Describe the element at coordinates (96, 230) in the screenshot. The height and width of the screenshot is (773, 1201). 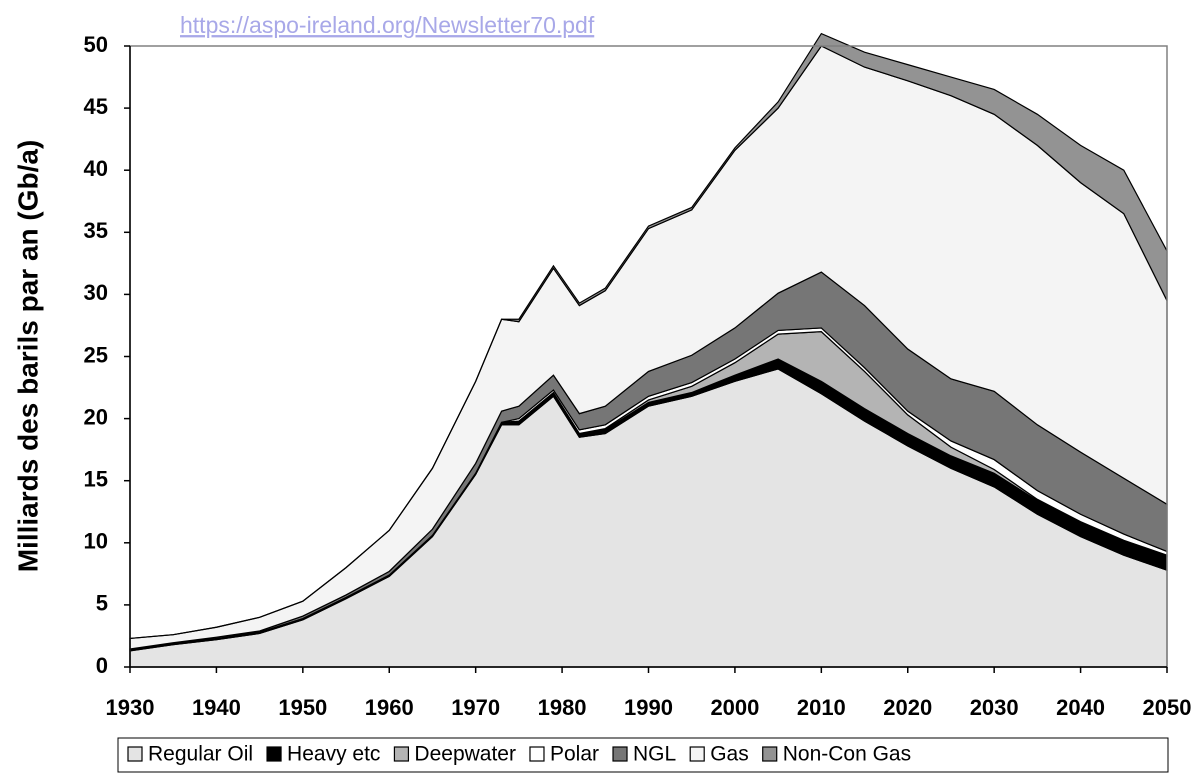
I see `y-tick-label: 35` at that location.